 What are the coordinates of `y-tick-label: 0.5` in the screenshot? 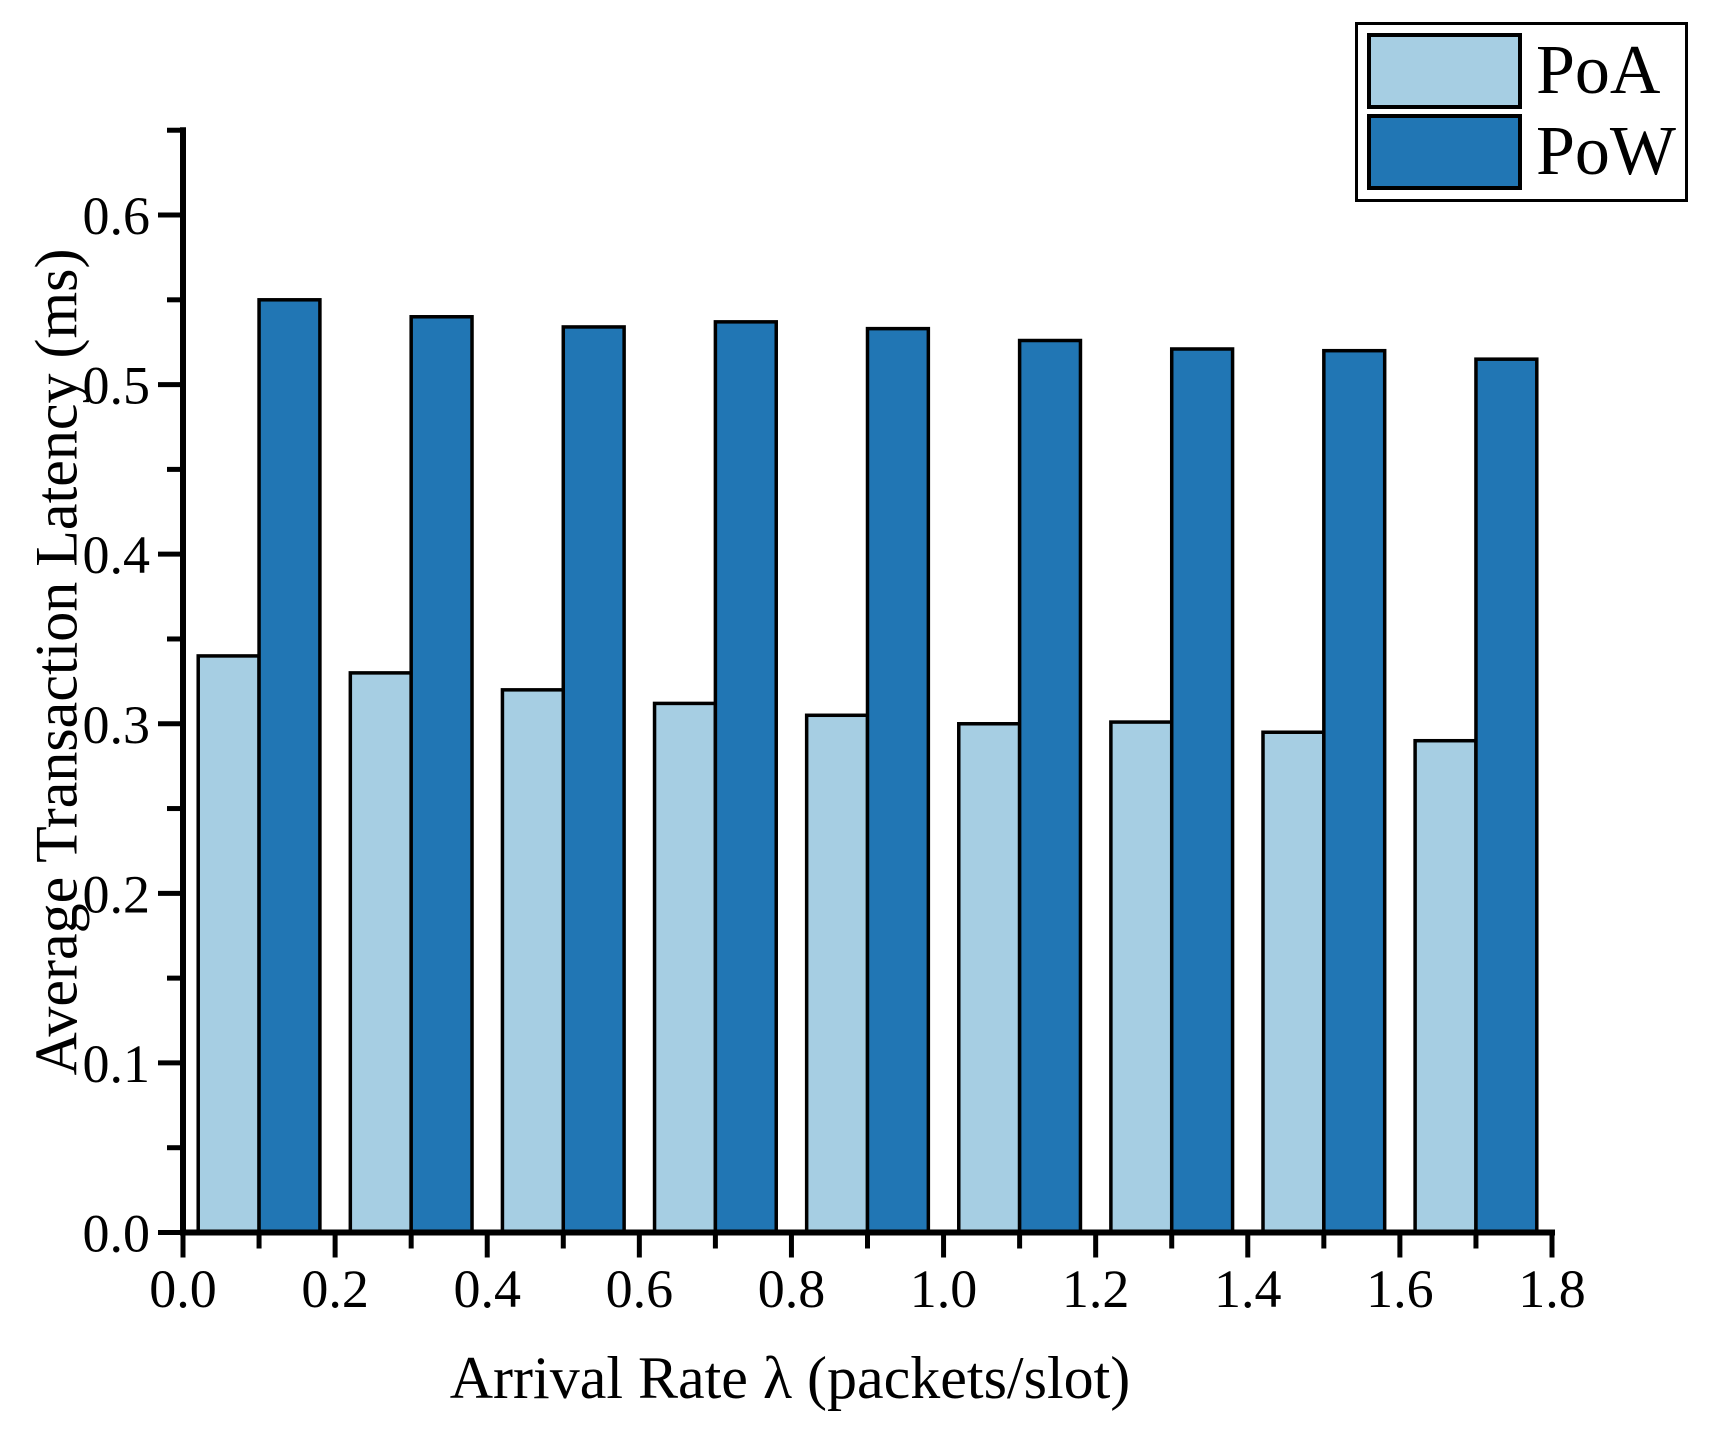 It's located at (117, 386).